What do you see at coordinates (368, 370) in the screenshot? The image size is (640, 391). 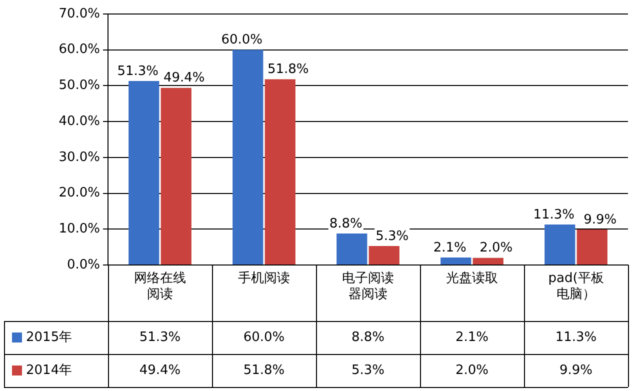 I see `data-label: 5.3%` at bounding box center [368, 370].